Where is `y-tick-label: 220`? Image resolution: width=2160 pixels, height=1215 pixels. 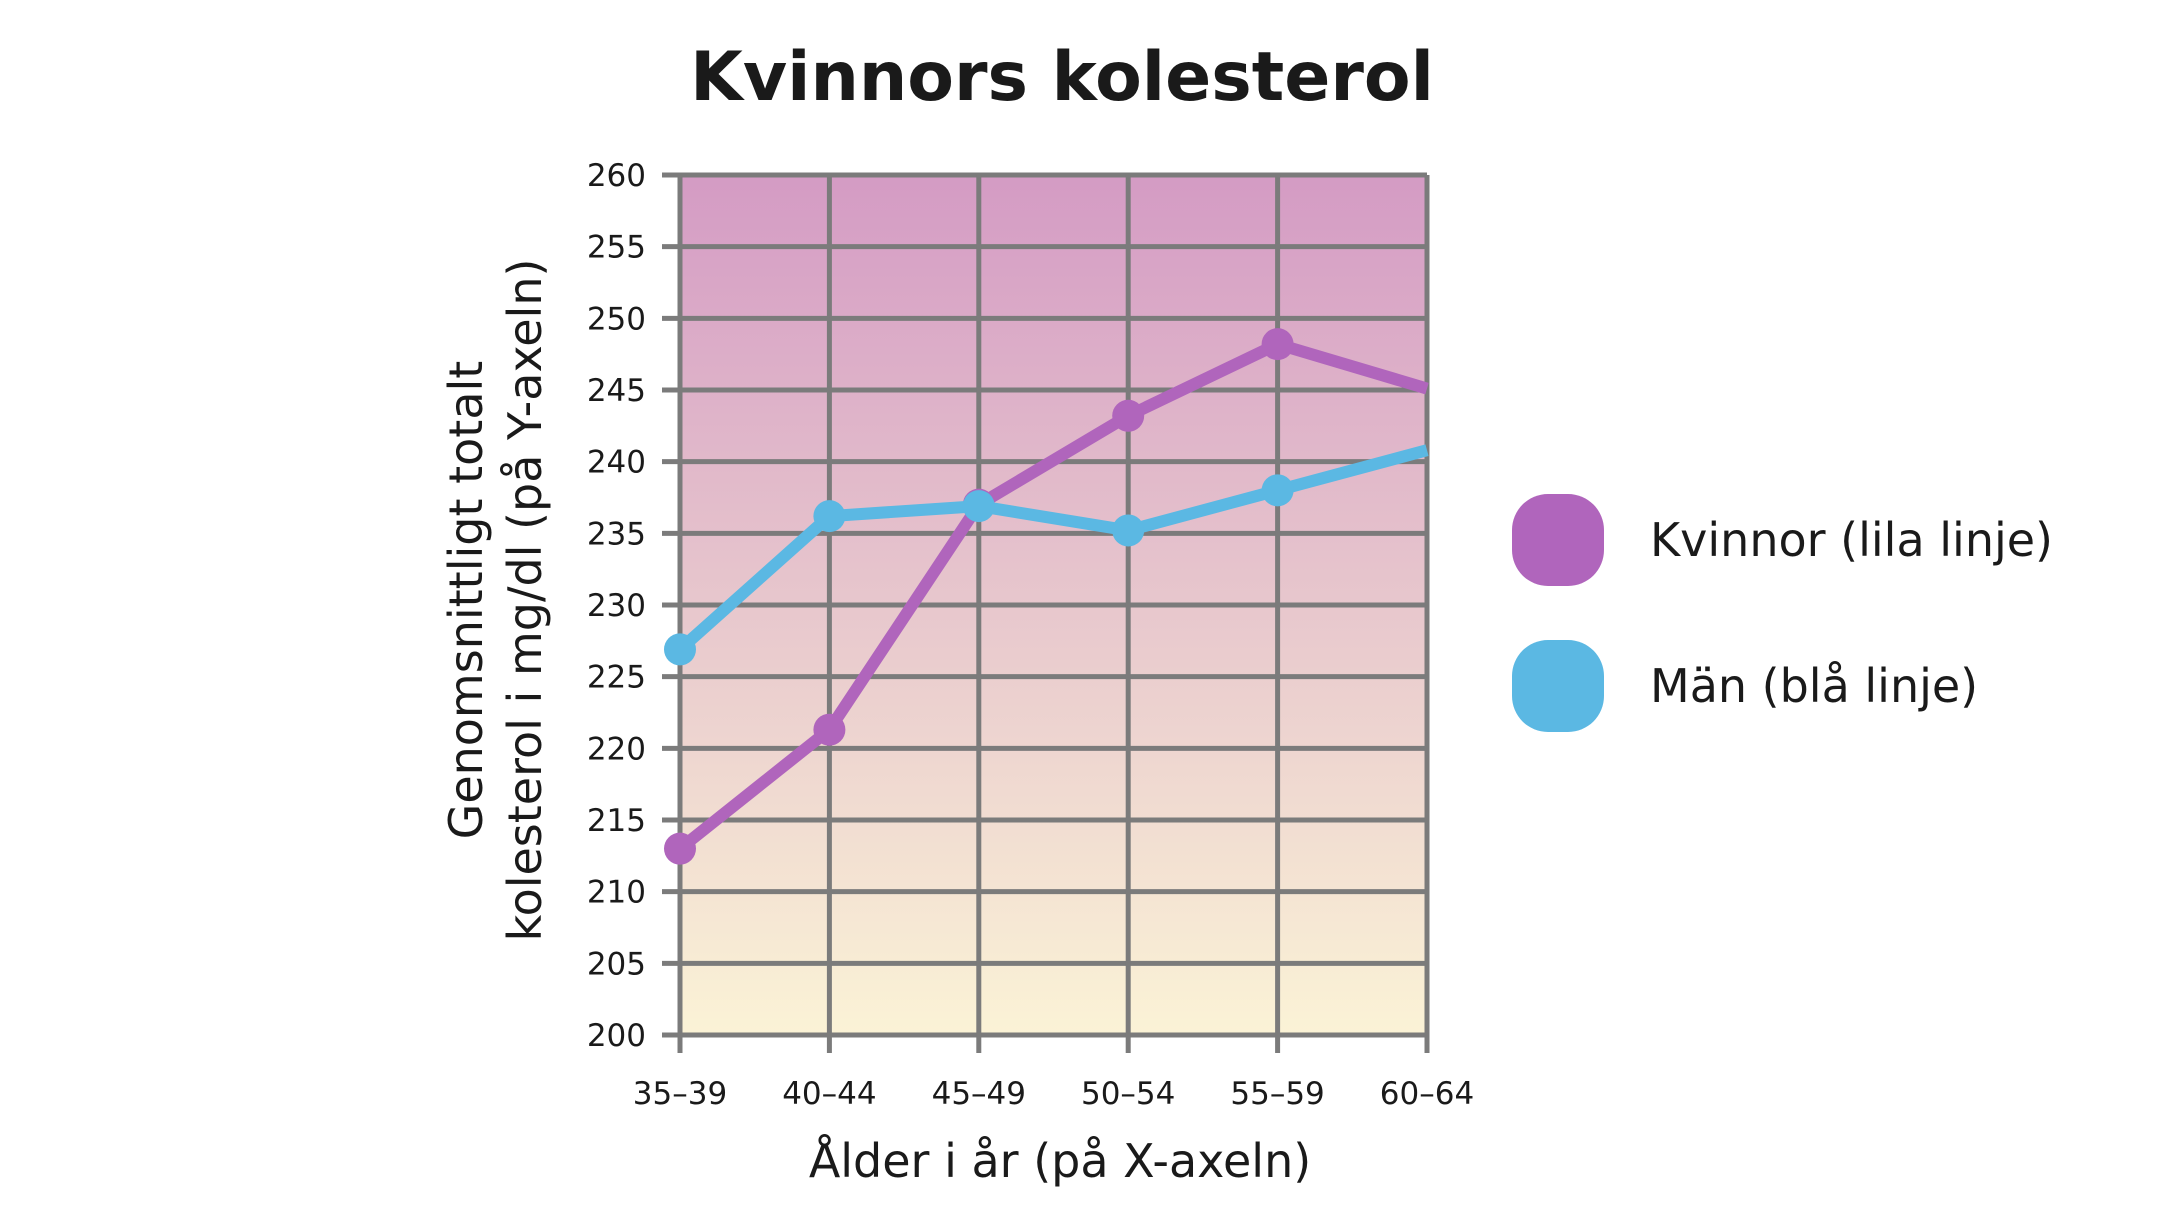
y-tick-label: 220 is located at coordinates (616, 749).